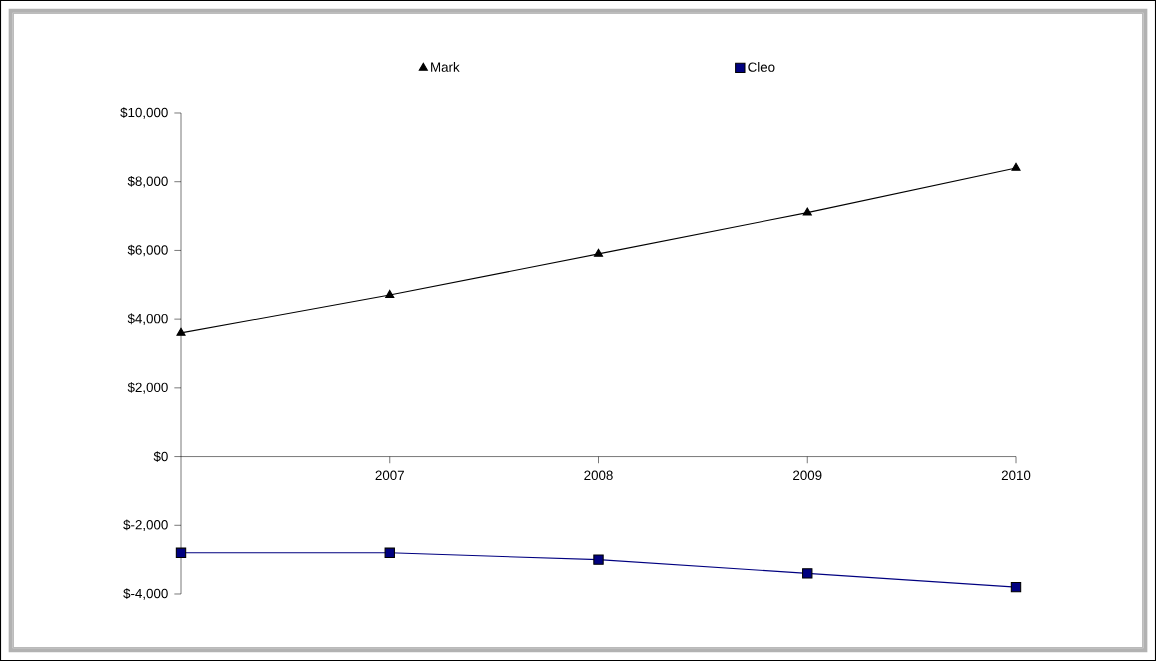 This screenshot has height=661, width=1156. What do you see at coordinates (598, 475) in the screenshot?
I see `x-tick-label: 2008` at bounding box center [598, 475].